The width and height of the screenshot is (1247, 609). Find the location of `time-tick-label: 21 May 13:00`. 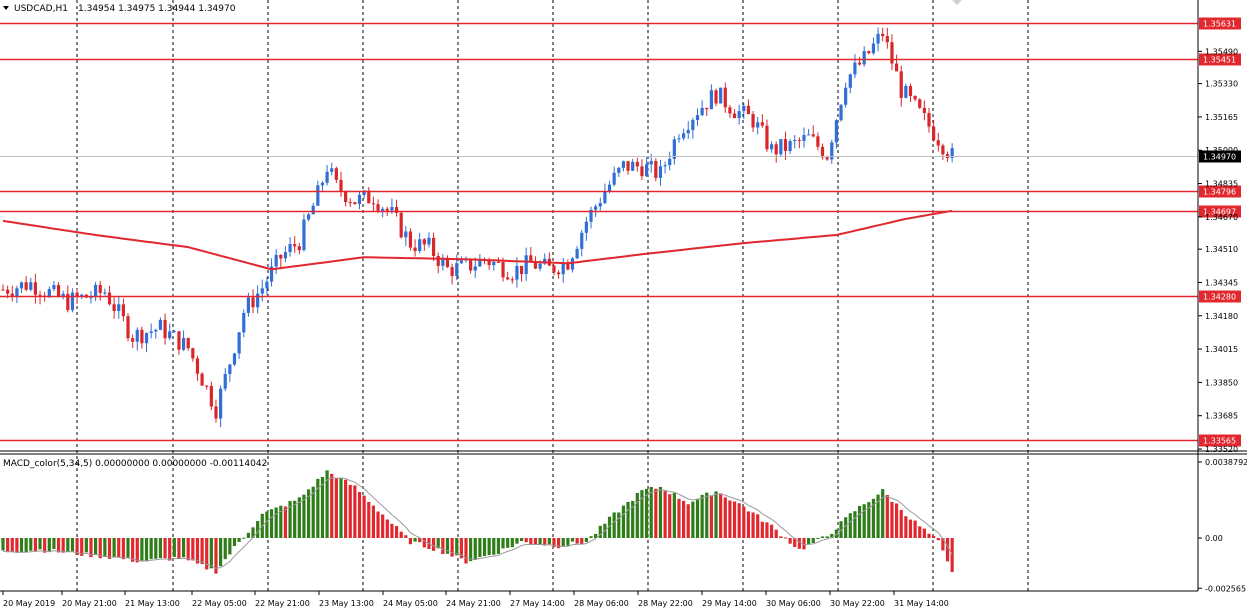

time-tick-label: 21 May 13:00 is located at coordinates (152, 603).